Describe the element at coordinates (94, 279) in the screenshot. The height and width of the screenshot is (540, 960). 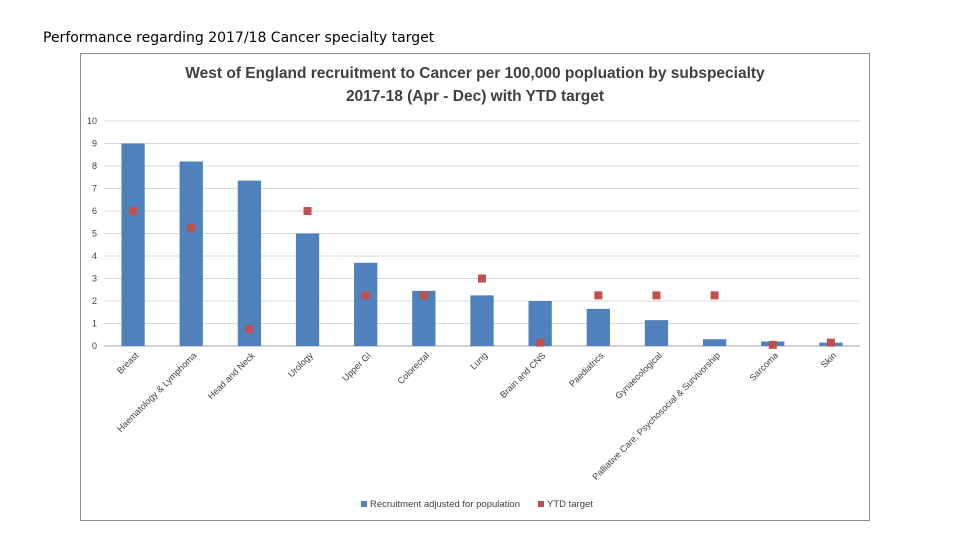
I see `y-tick-label: 3` at that location.